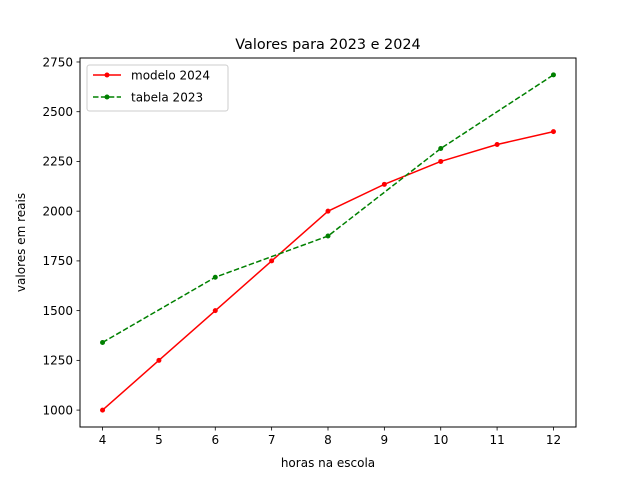  Describe the element at coordinates (167, 97) in the screenshot. I see `legend-label-2: tabela 2023` at that location.